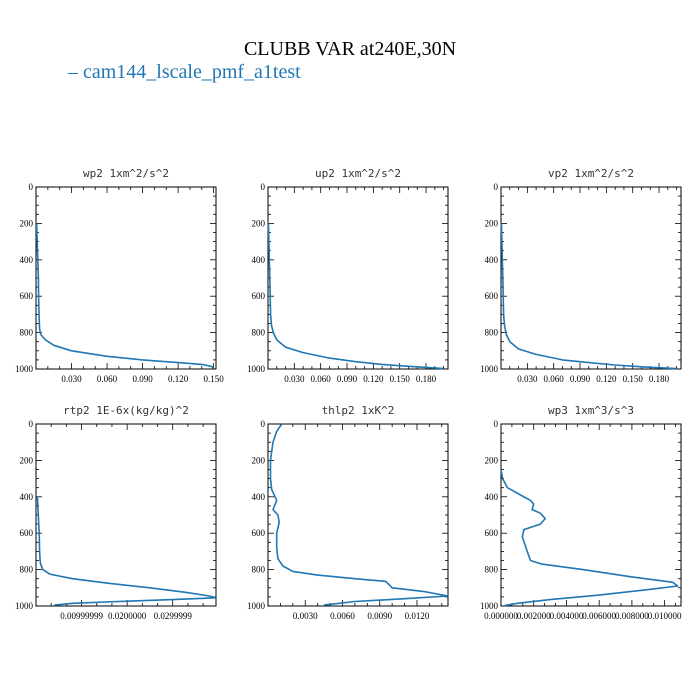  I want to click on x-tick-label: 0.0120, so click(417, 616).